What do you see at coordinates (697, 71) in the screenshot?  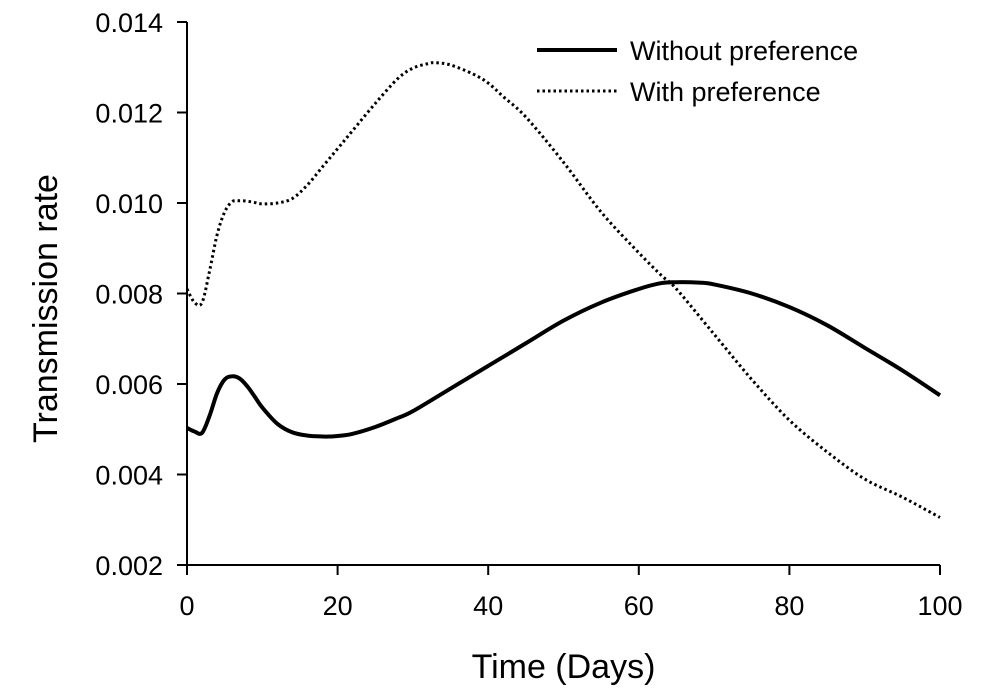 I see `legend: Without preference With preference` at bounding box center [697, 71].